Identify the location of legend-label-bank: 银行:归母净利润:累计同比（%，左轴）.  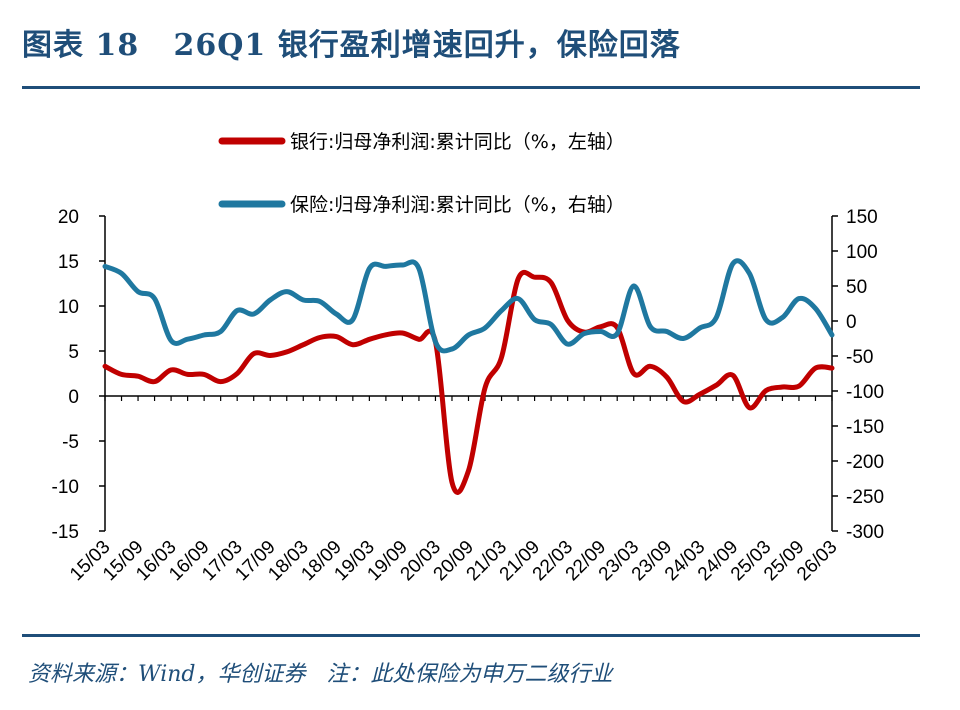
(457, 142).